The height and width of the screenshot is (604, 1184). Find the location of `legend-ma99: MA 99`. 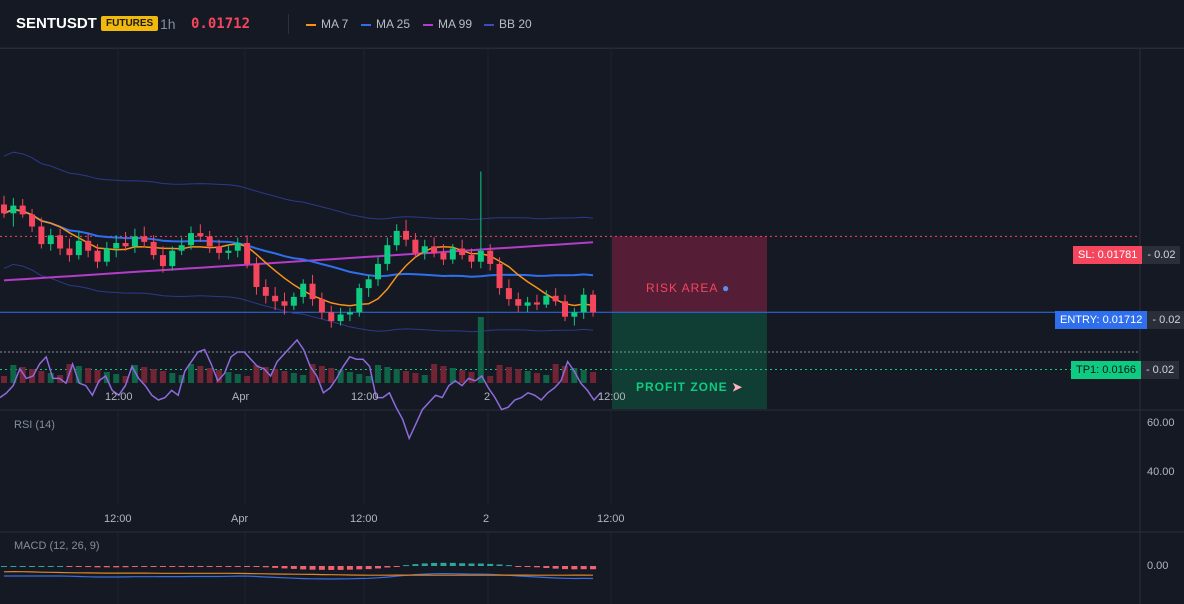

legend-ma99: MA 99 is located at coordinates (447, 24).